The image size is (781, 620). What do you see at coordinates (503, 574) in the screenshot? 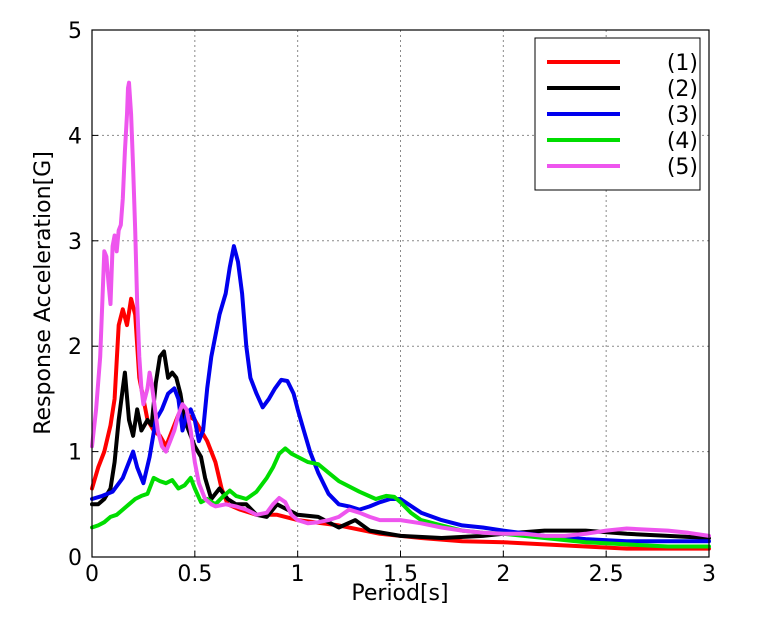
I see `x-tick-label: 2` at bounding box center [503, 574].